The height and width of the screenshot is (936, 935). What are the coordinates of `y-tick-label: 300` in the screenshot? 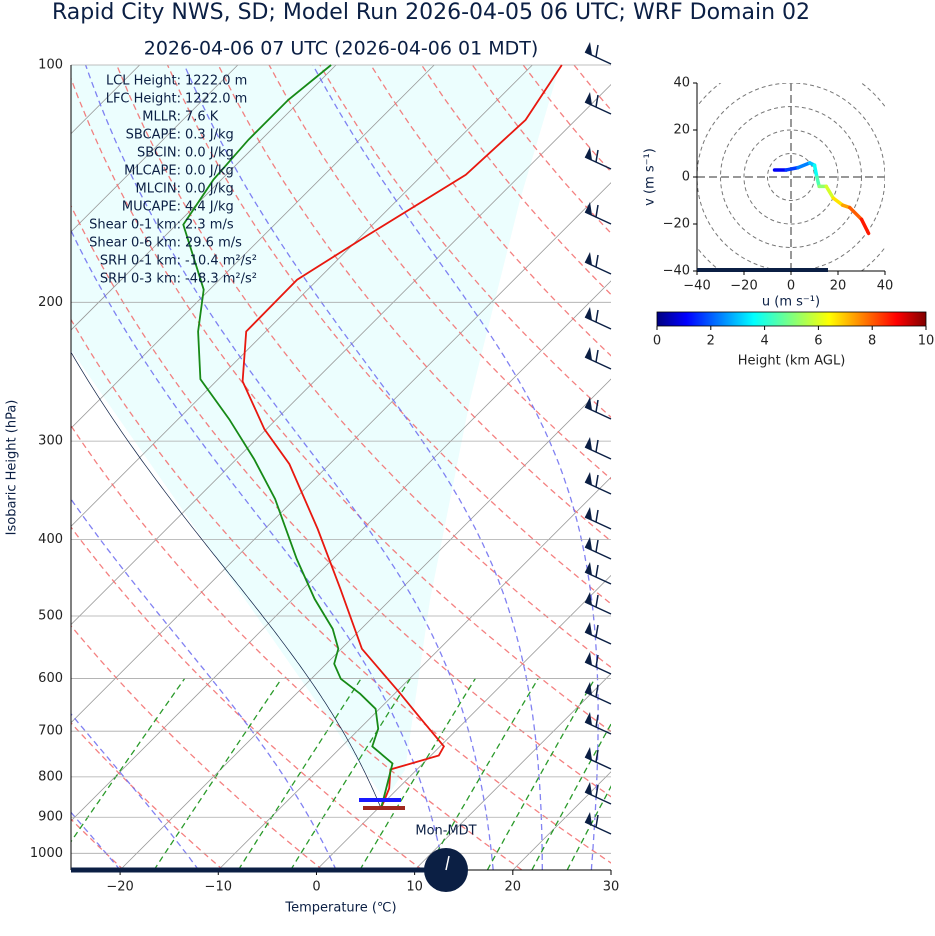 It's located at (50, 441).